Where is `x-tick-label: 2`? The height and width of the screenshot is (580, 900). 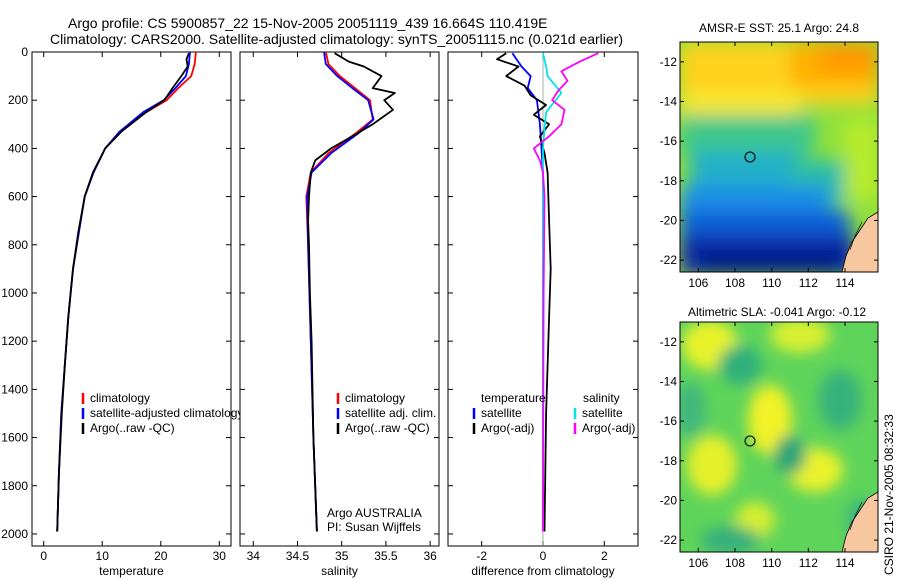
x-tick-label: 2 is located at coordinates (604, 556).